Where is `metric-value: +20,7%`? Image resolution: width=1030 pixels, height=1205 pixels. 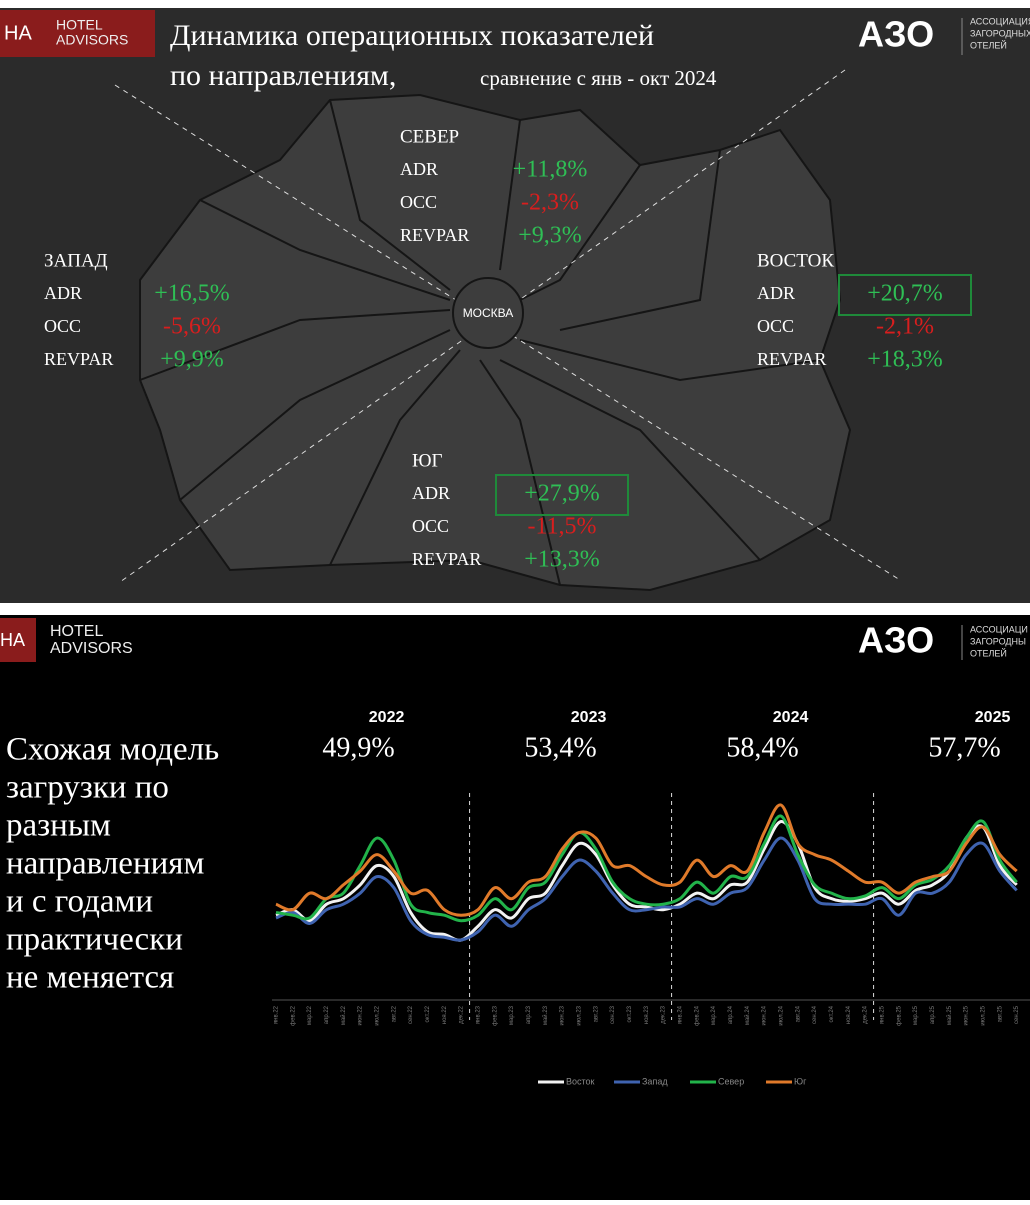
metric-value: +20,7% is located at coordinates (905, 294).